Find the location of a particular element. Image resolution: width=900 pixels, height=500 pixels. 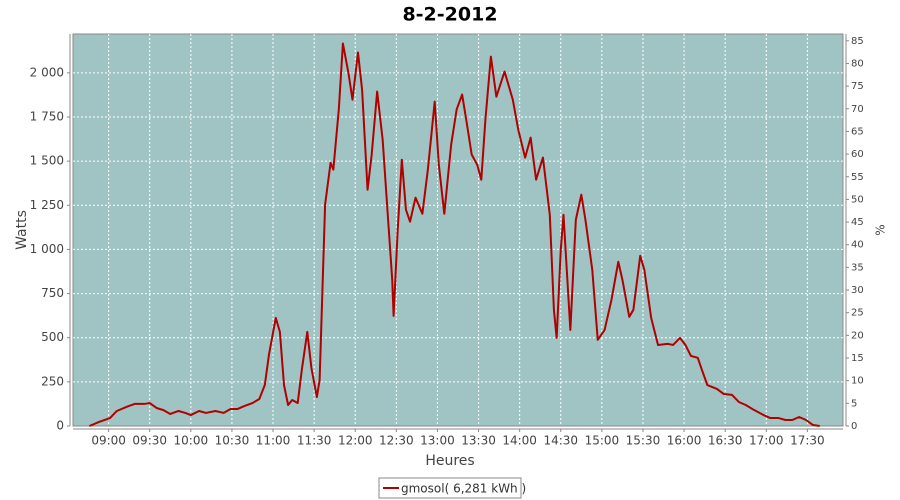

x-tick-label: 12:30 is located at coordinates (396, 441).